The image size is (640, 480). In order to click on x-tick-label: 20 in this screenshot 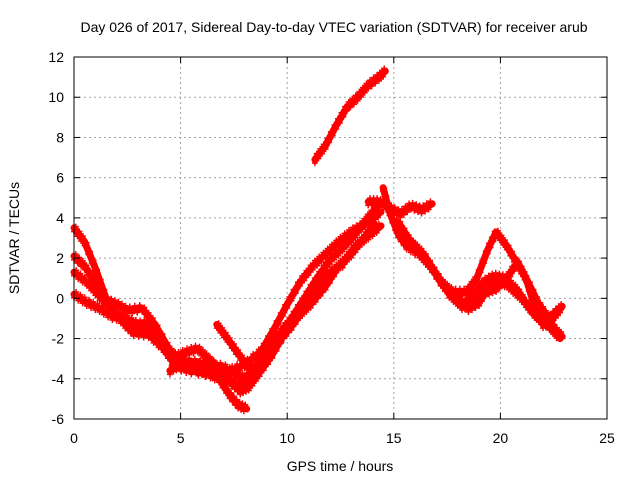, I will do `click(501, 438)`.